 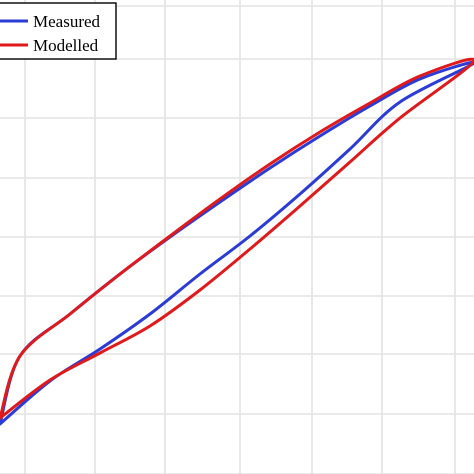 I want to click on legend-label-measured: Measured, so click(x=67, y=21).